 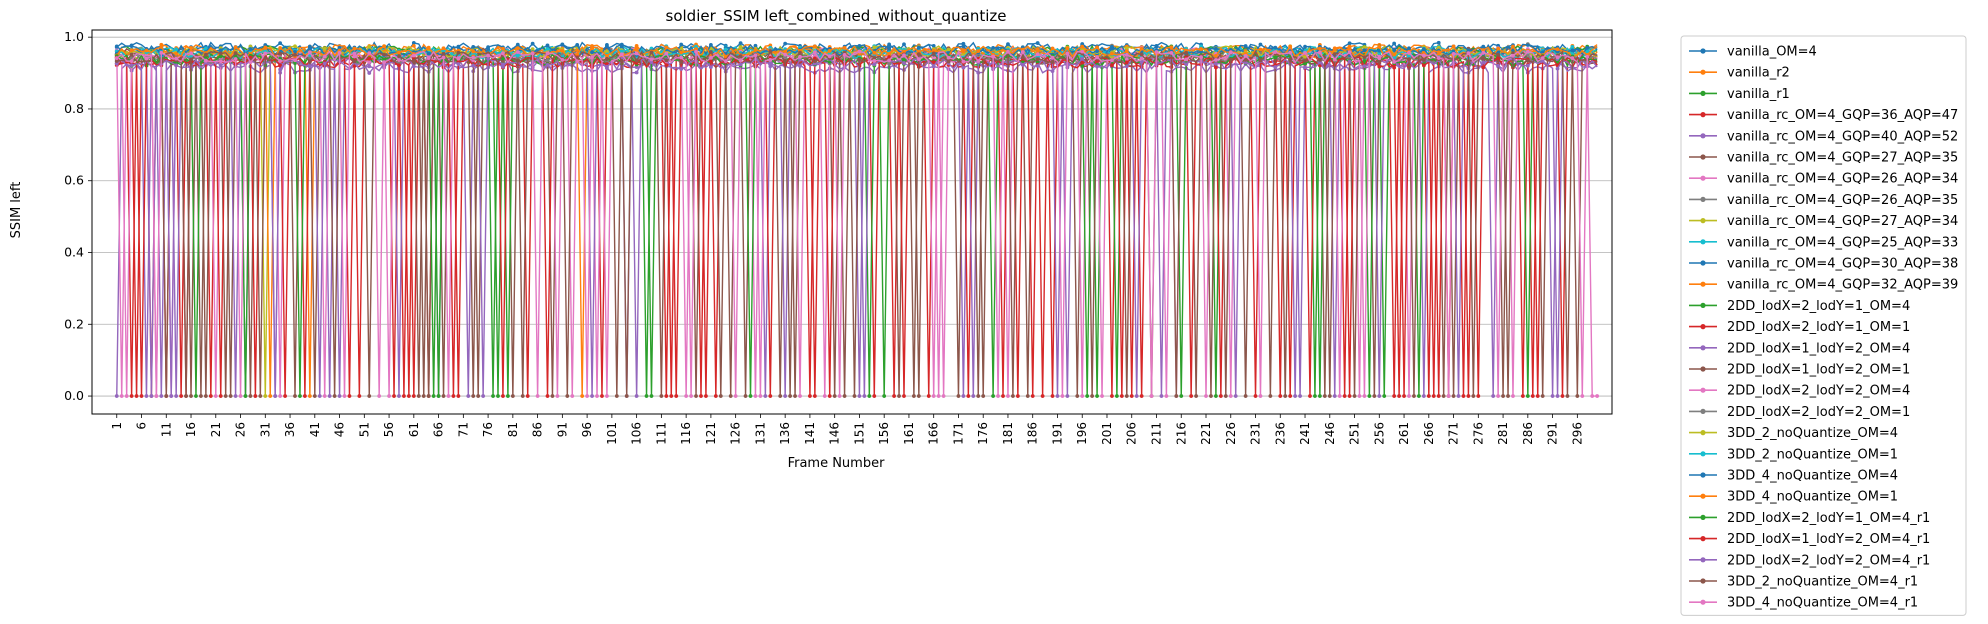 What do you see at coordinates (612, 433) in the screenshot?
I see `x-tick-label: 101` at bounding box center [612, 433].